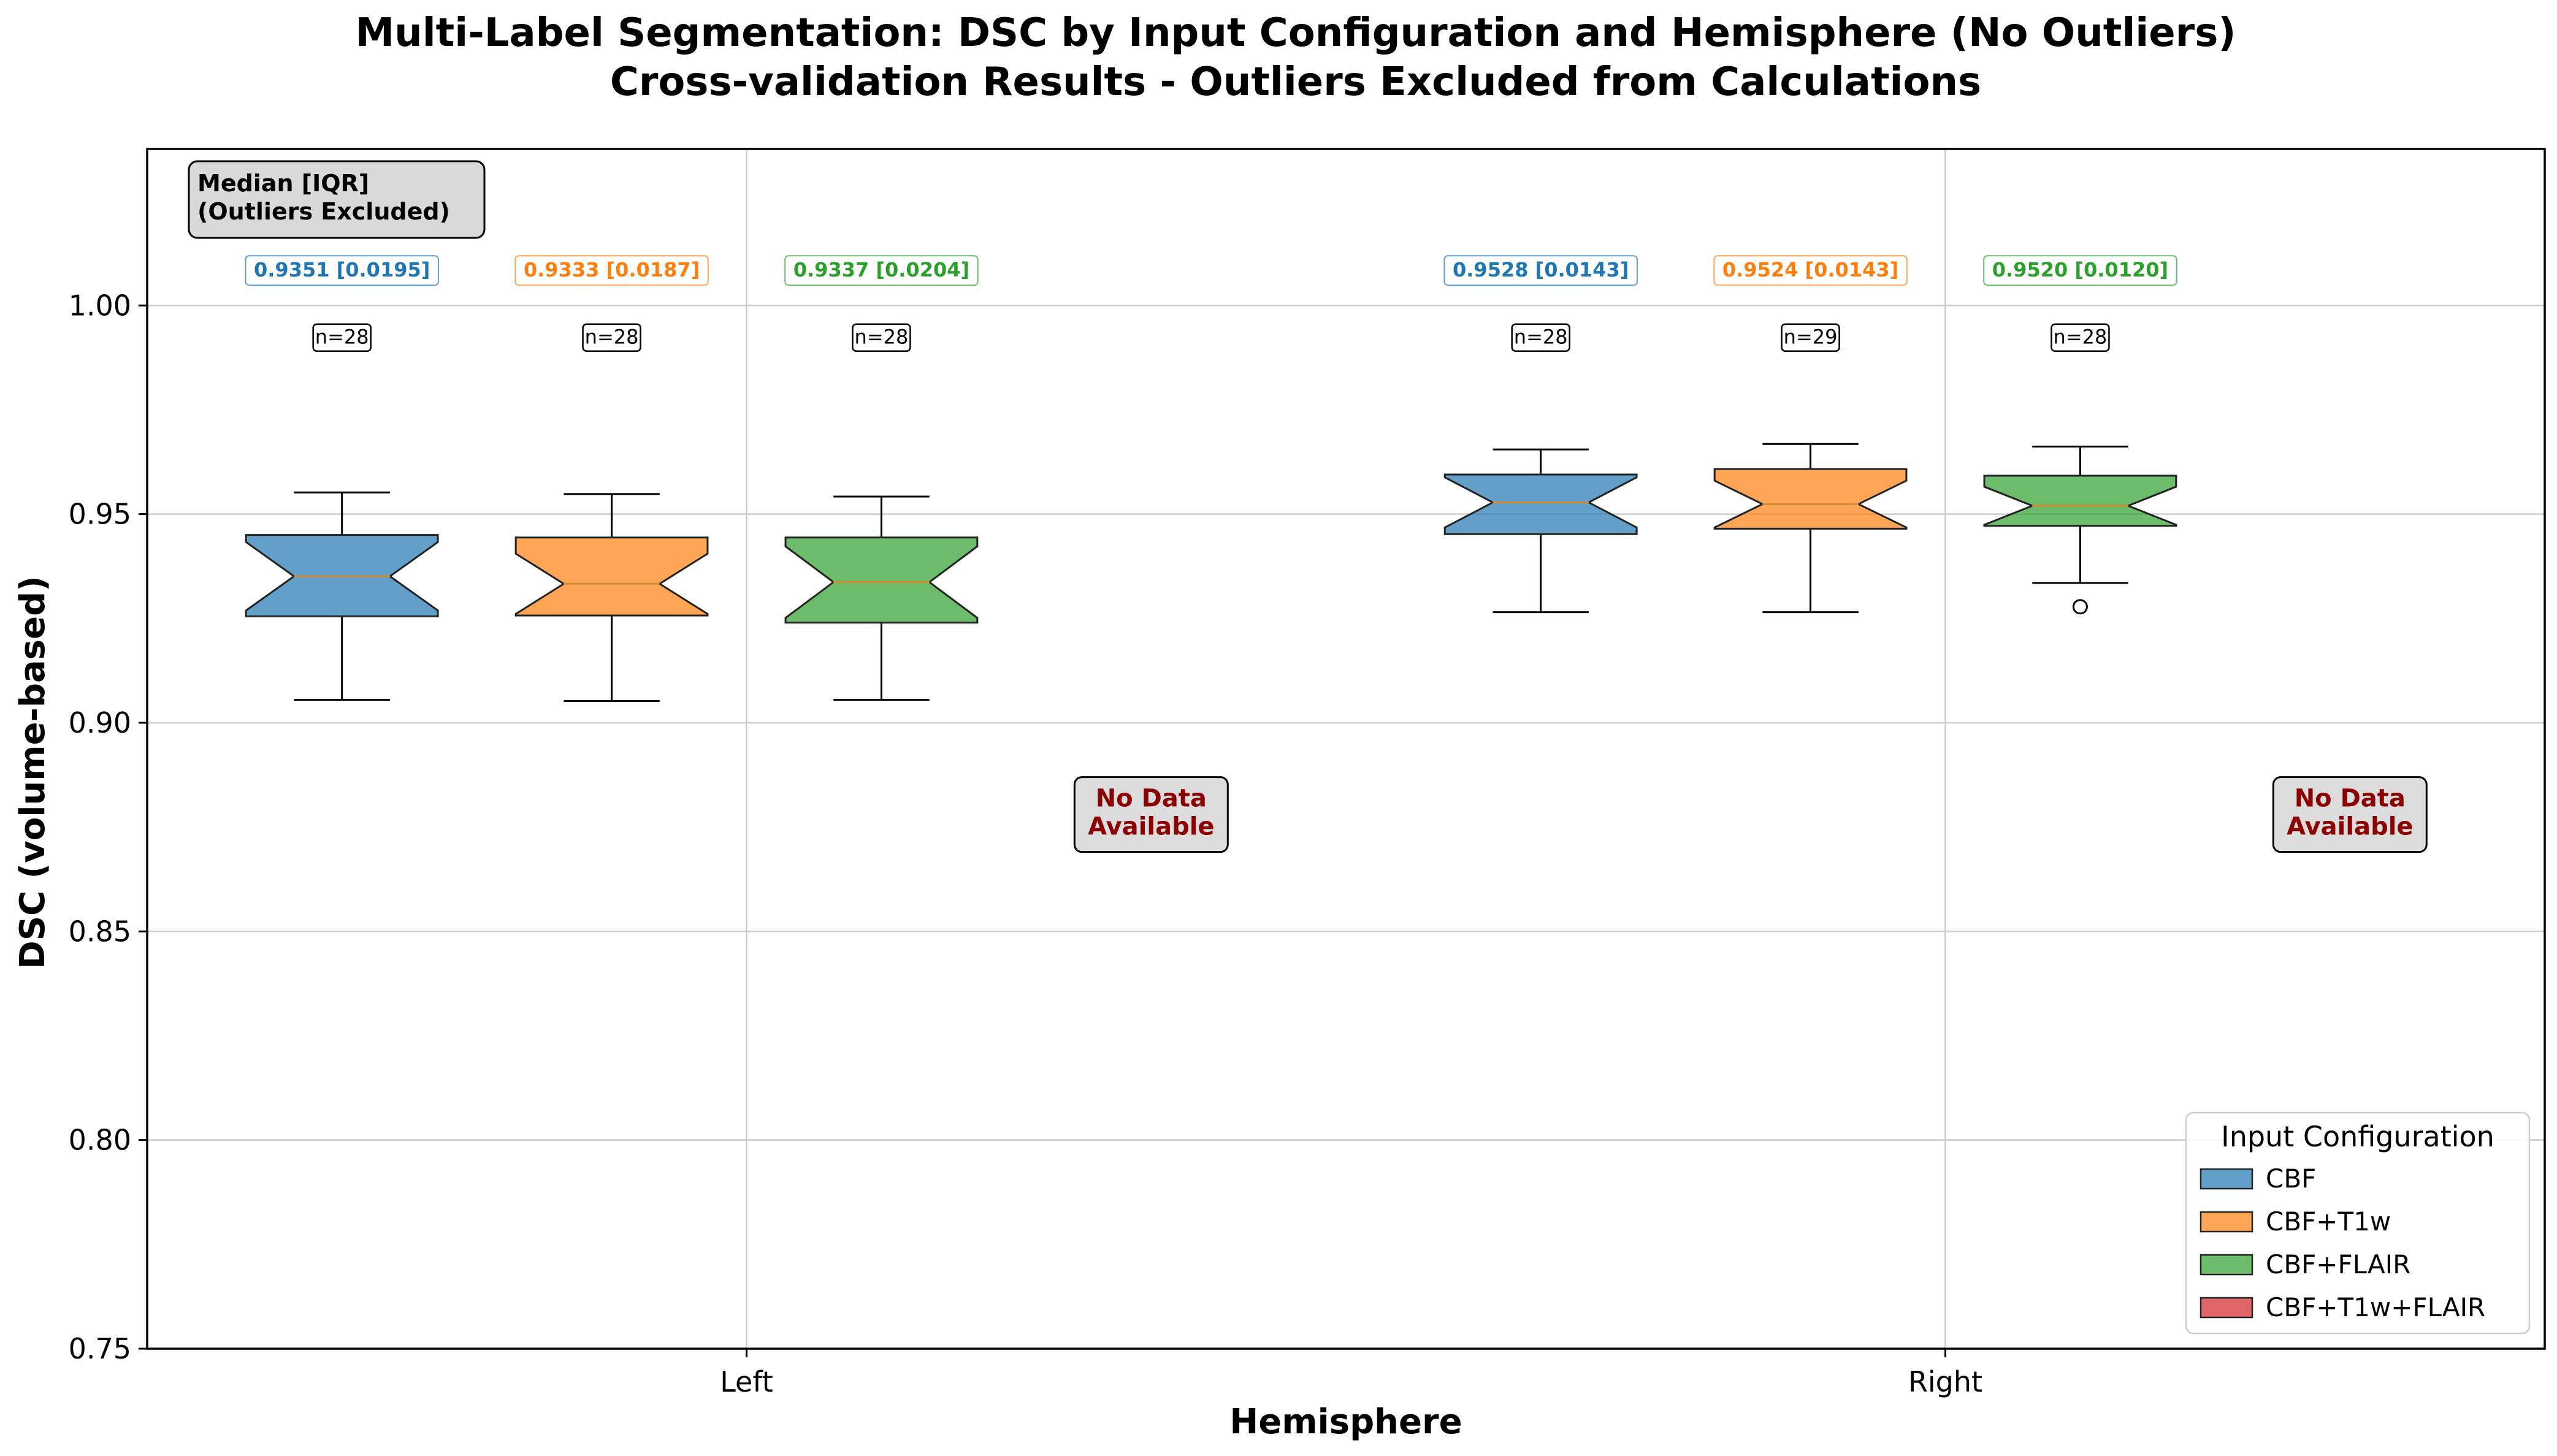 The width and height of the screenshot is (2557, 1456). Describe the element at coordinates (2338, 1264) in the screenshot. I see `legend-entry-label: CBF+FLAIR` at that location.